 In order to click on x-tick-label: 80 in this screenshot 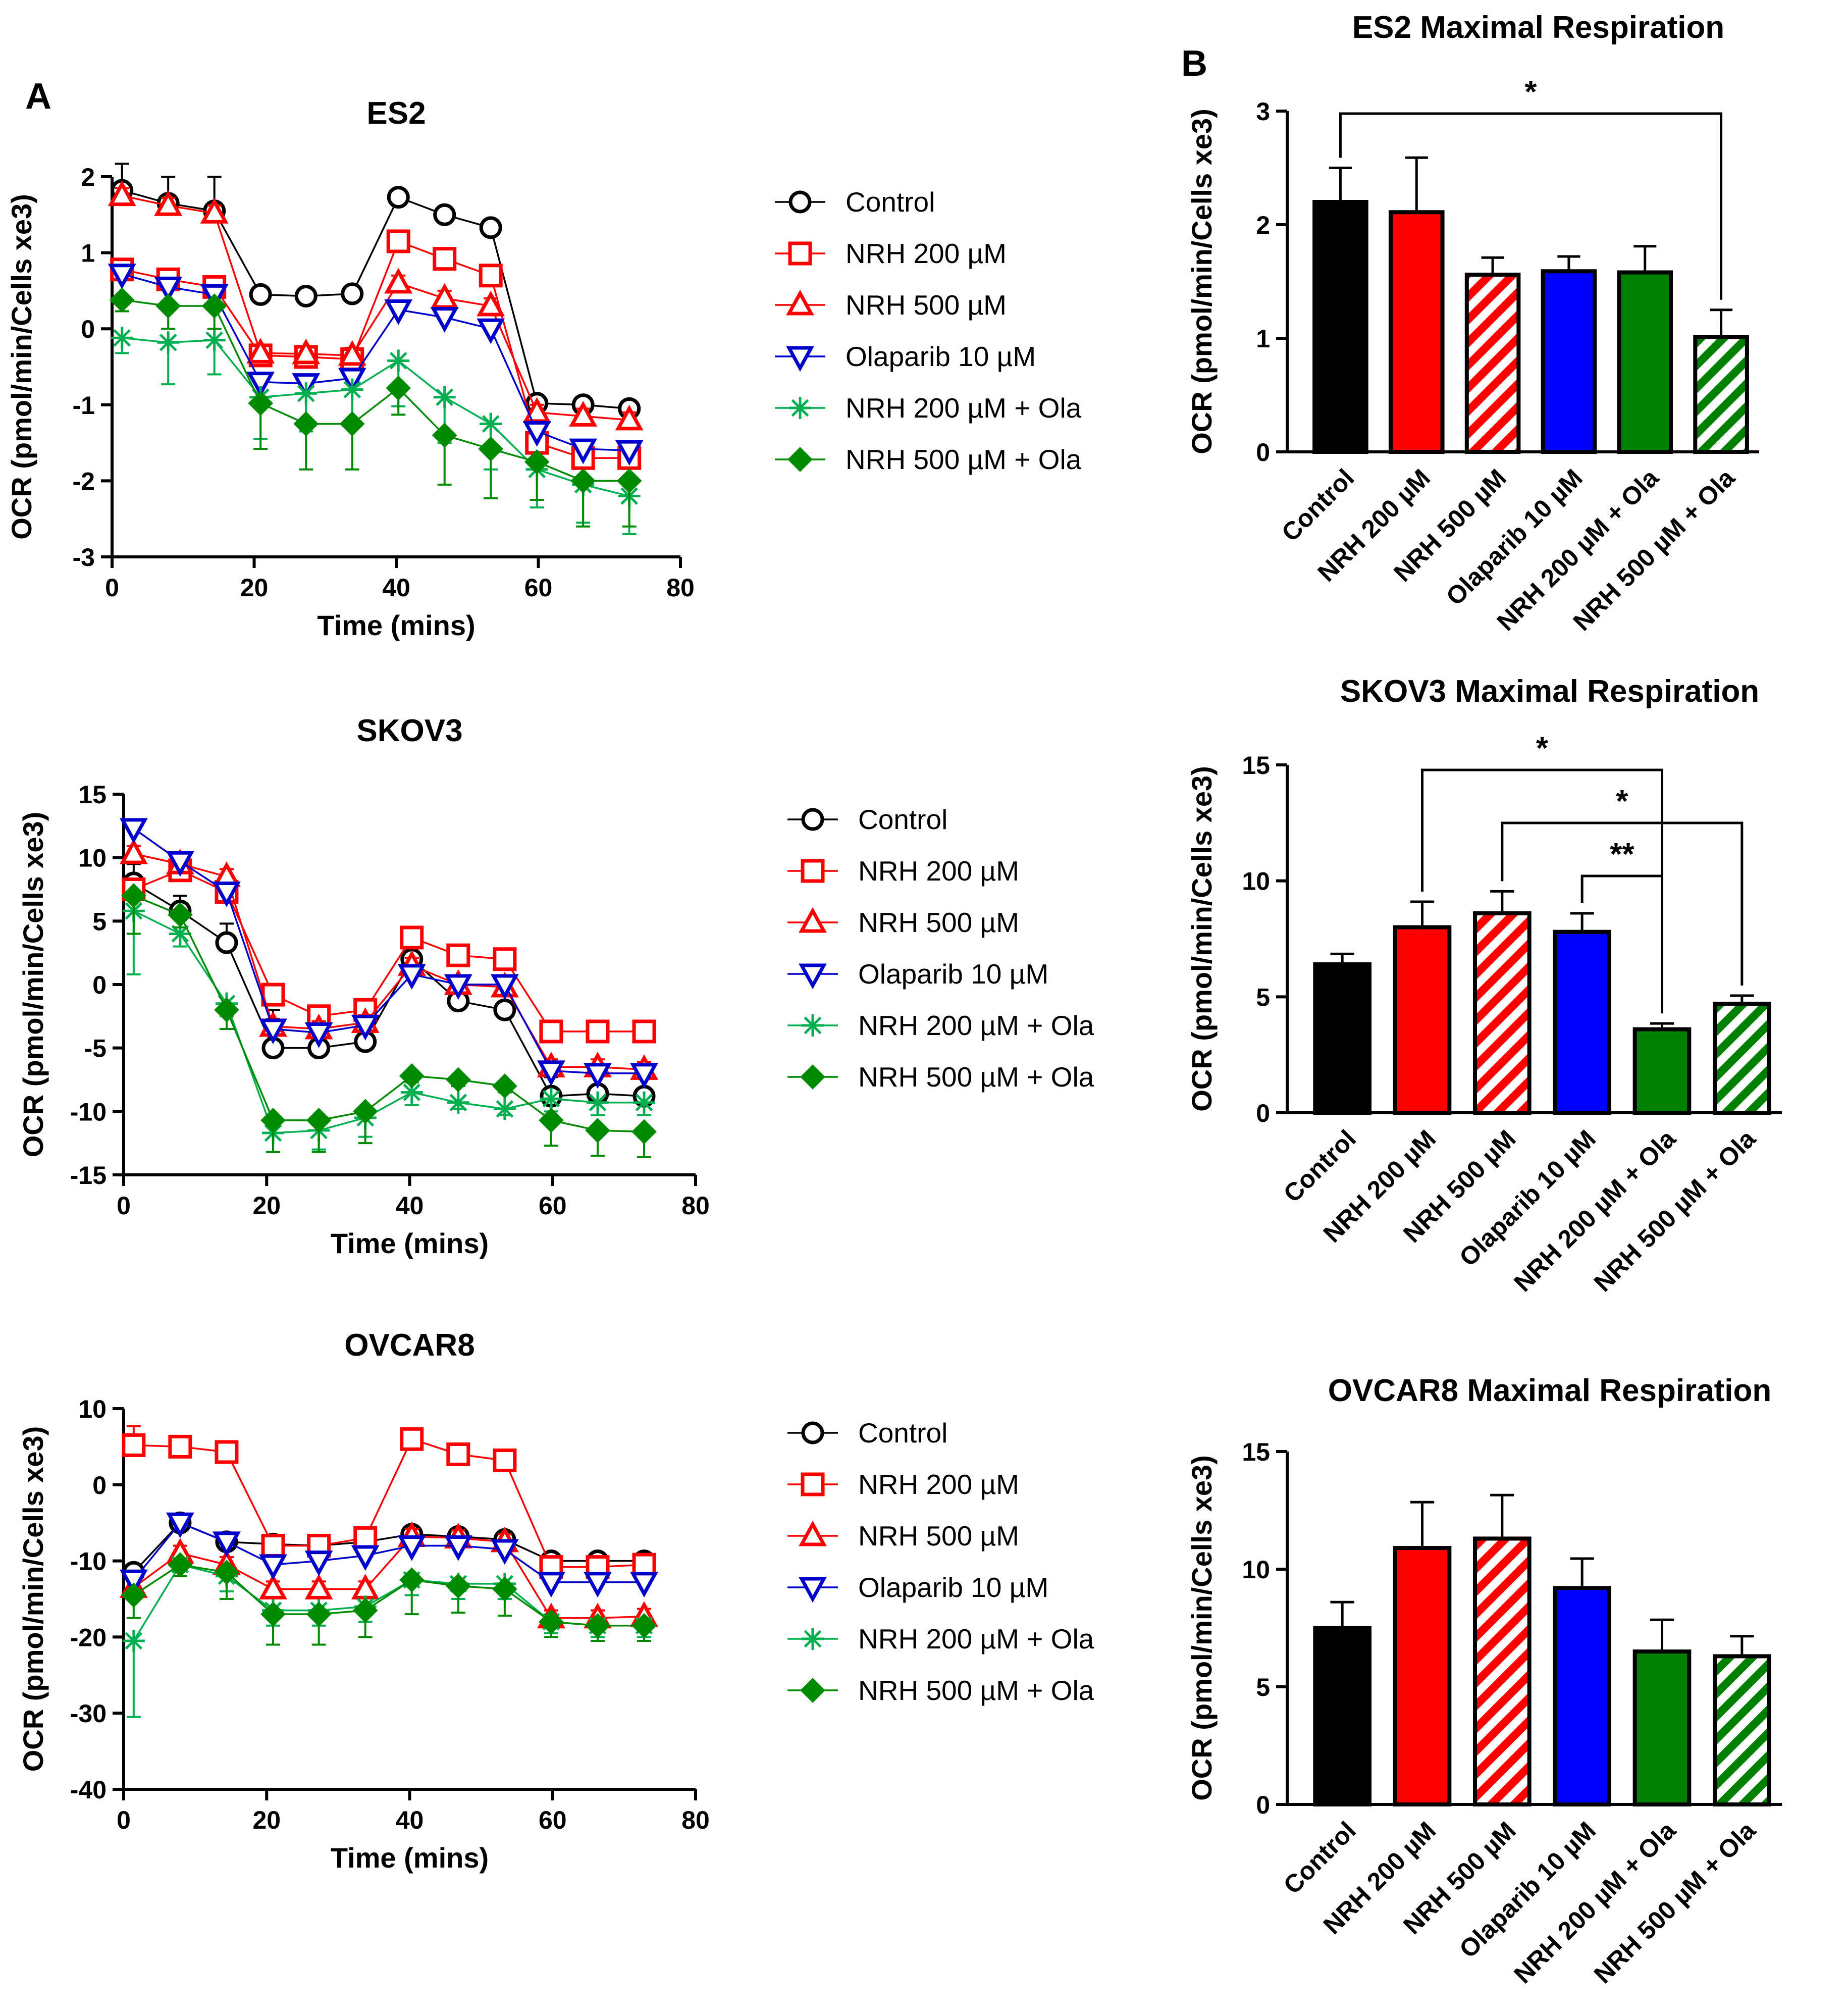, I will do `click(680, 588)`.